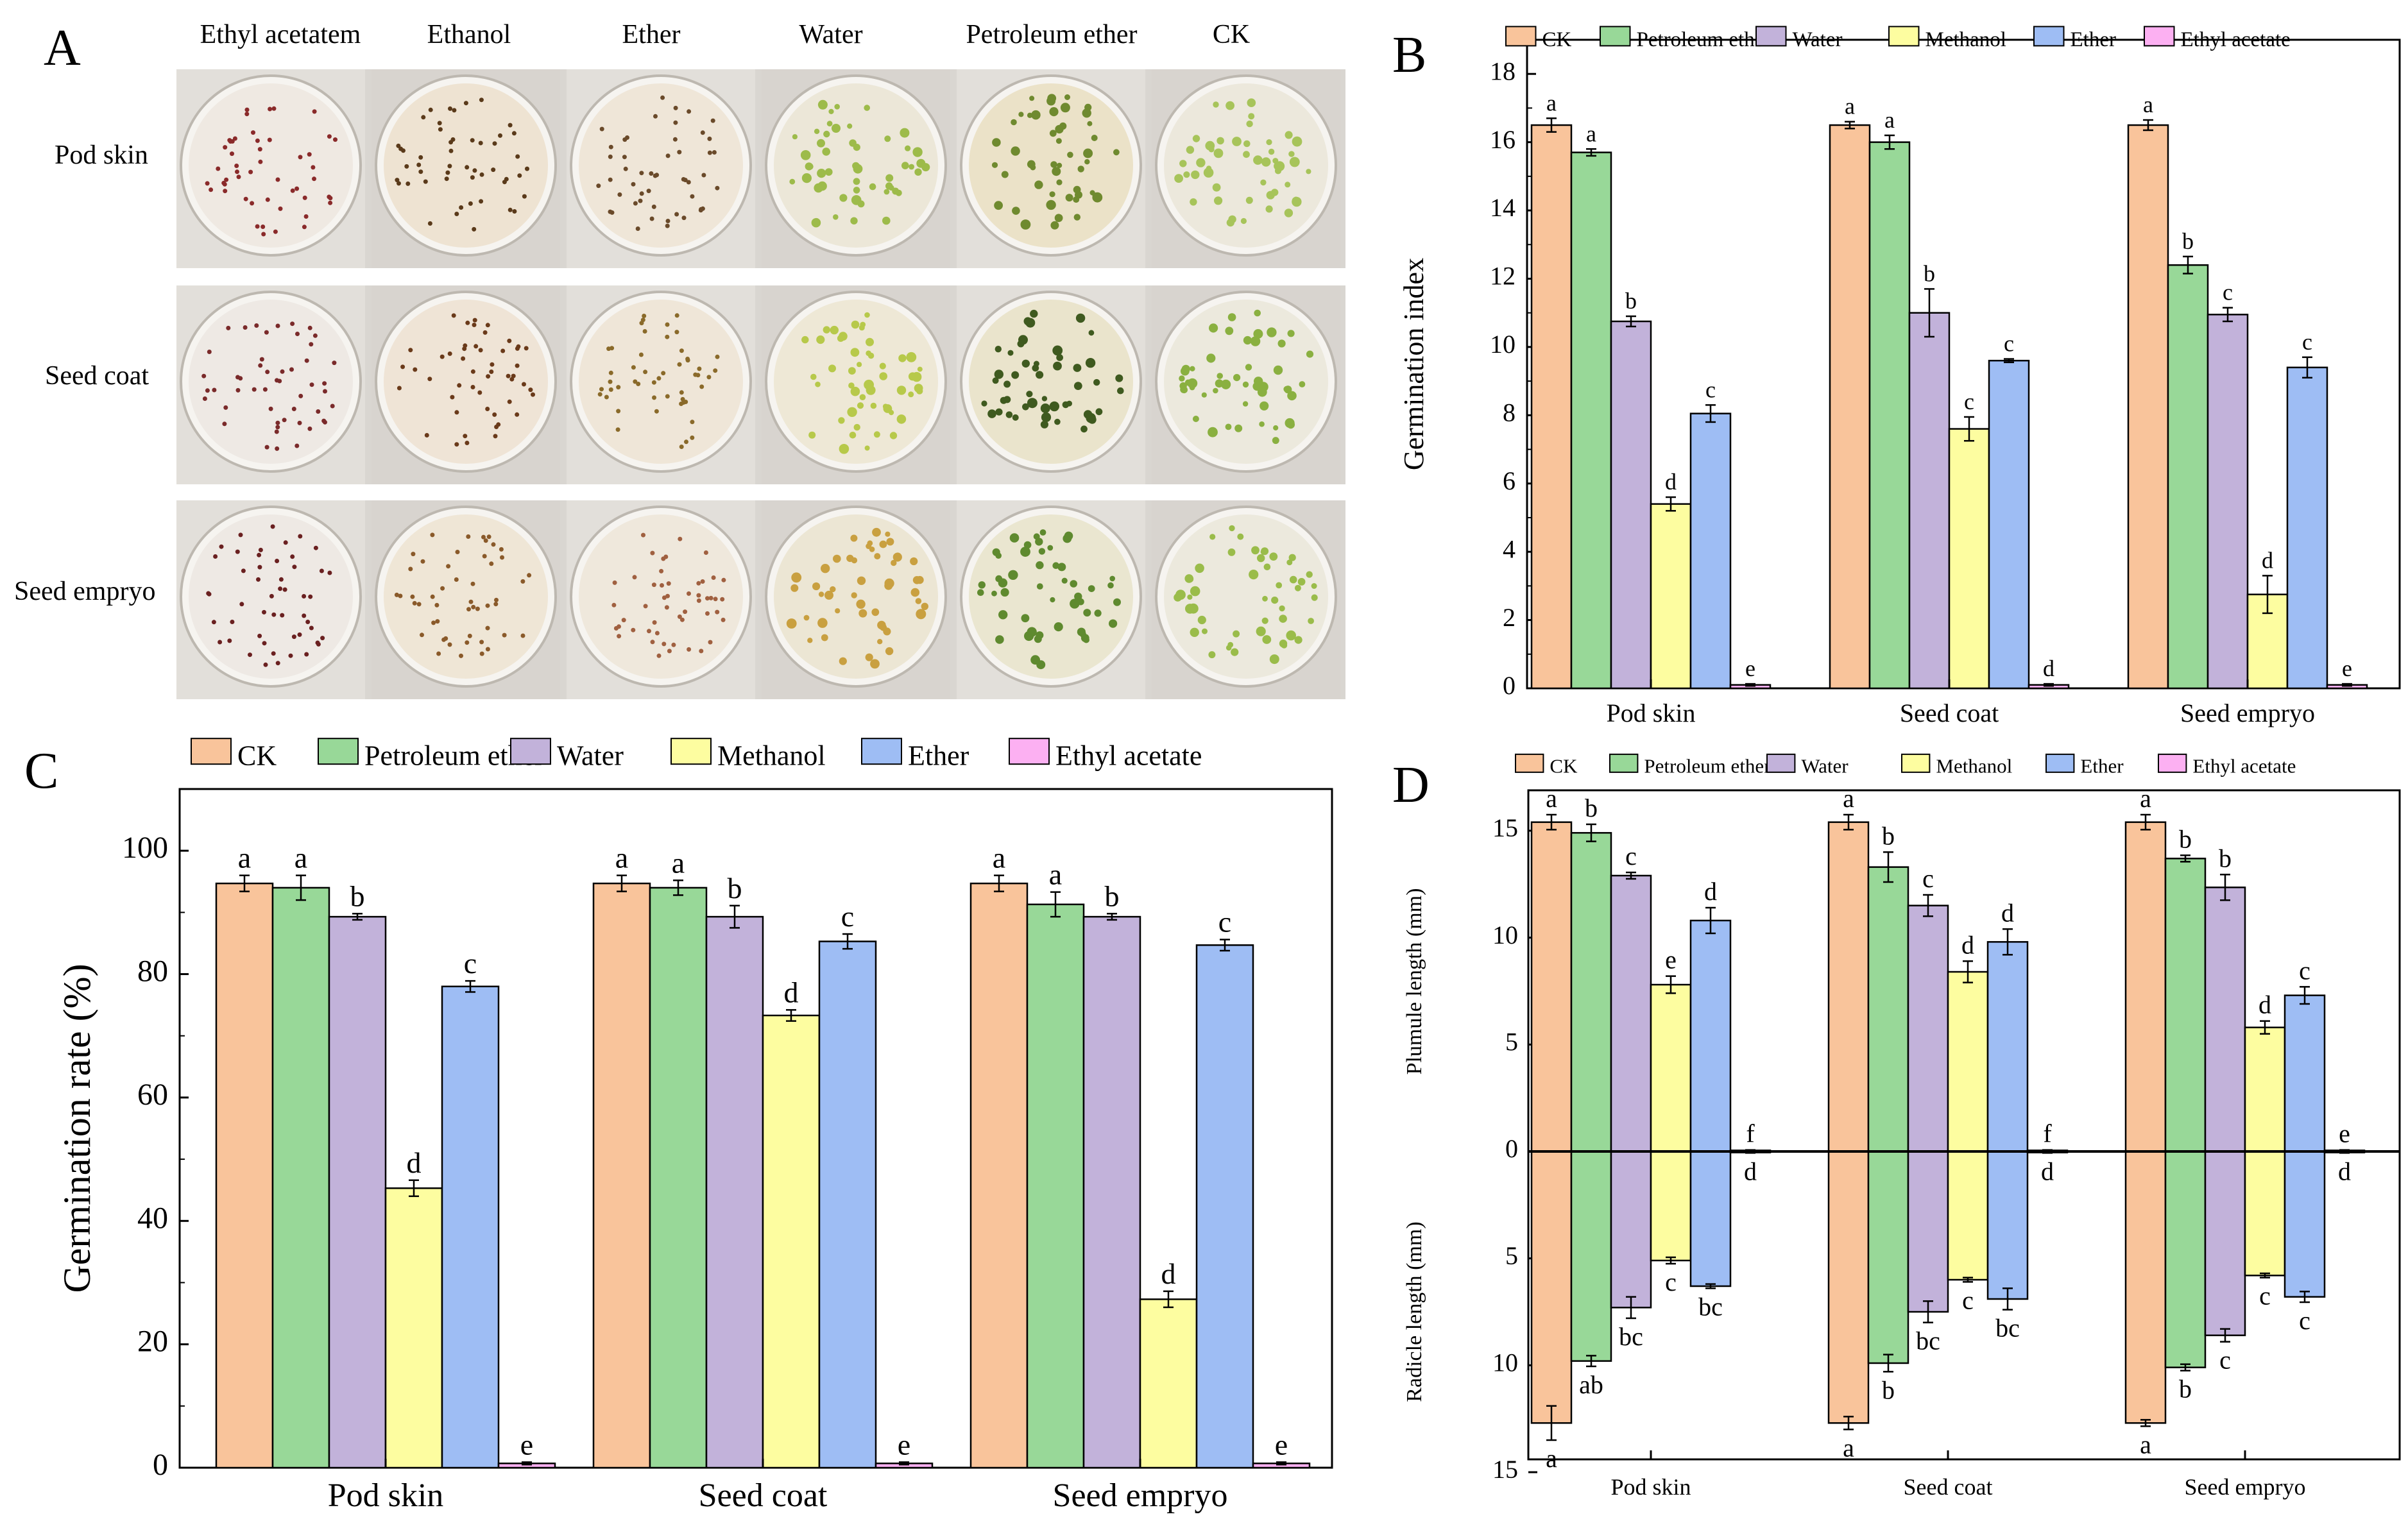 The width and height of the screenshot is (2408, 1528). What do you see at coordinates (1509, 412) in the screenshot?
I see `y-tick-label: 8` at bounding box center [1509, 412].